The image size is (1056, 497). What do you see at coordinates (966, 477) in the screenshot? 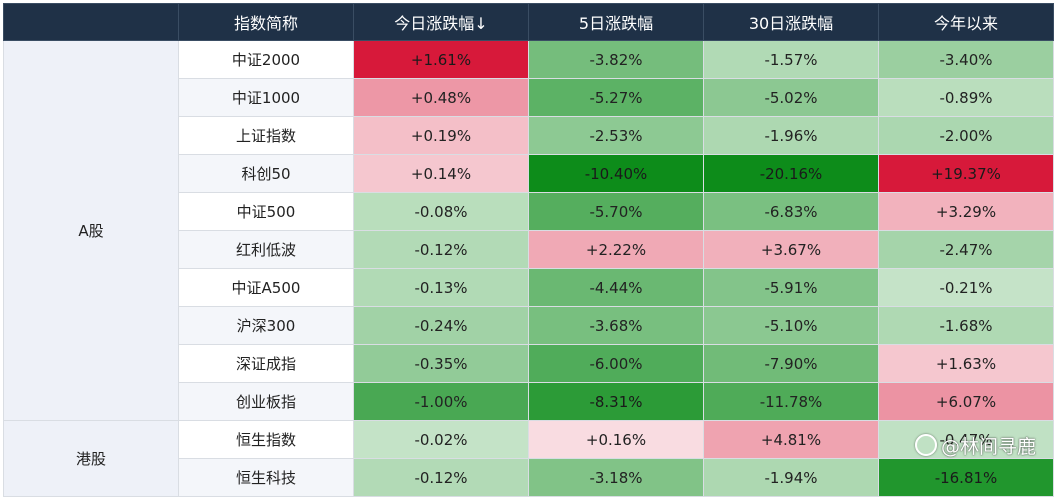
I see `ytd-change-cell: -16.81%` at bounding box center [966, 477].